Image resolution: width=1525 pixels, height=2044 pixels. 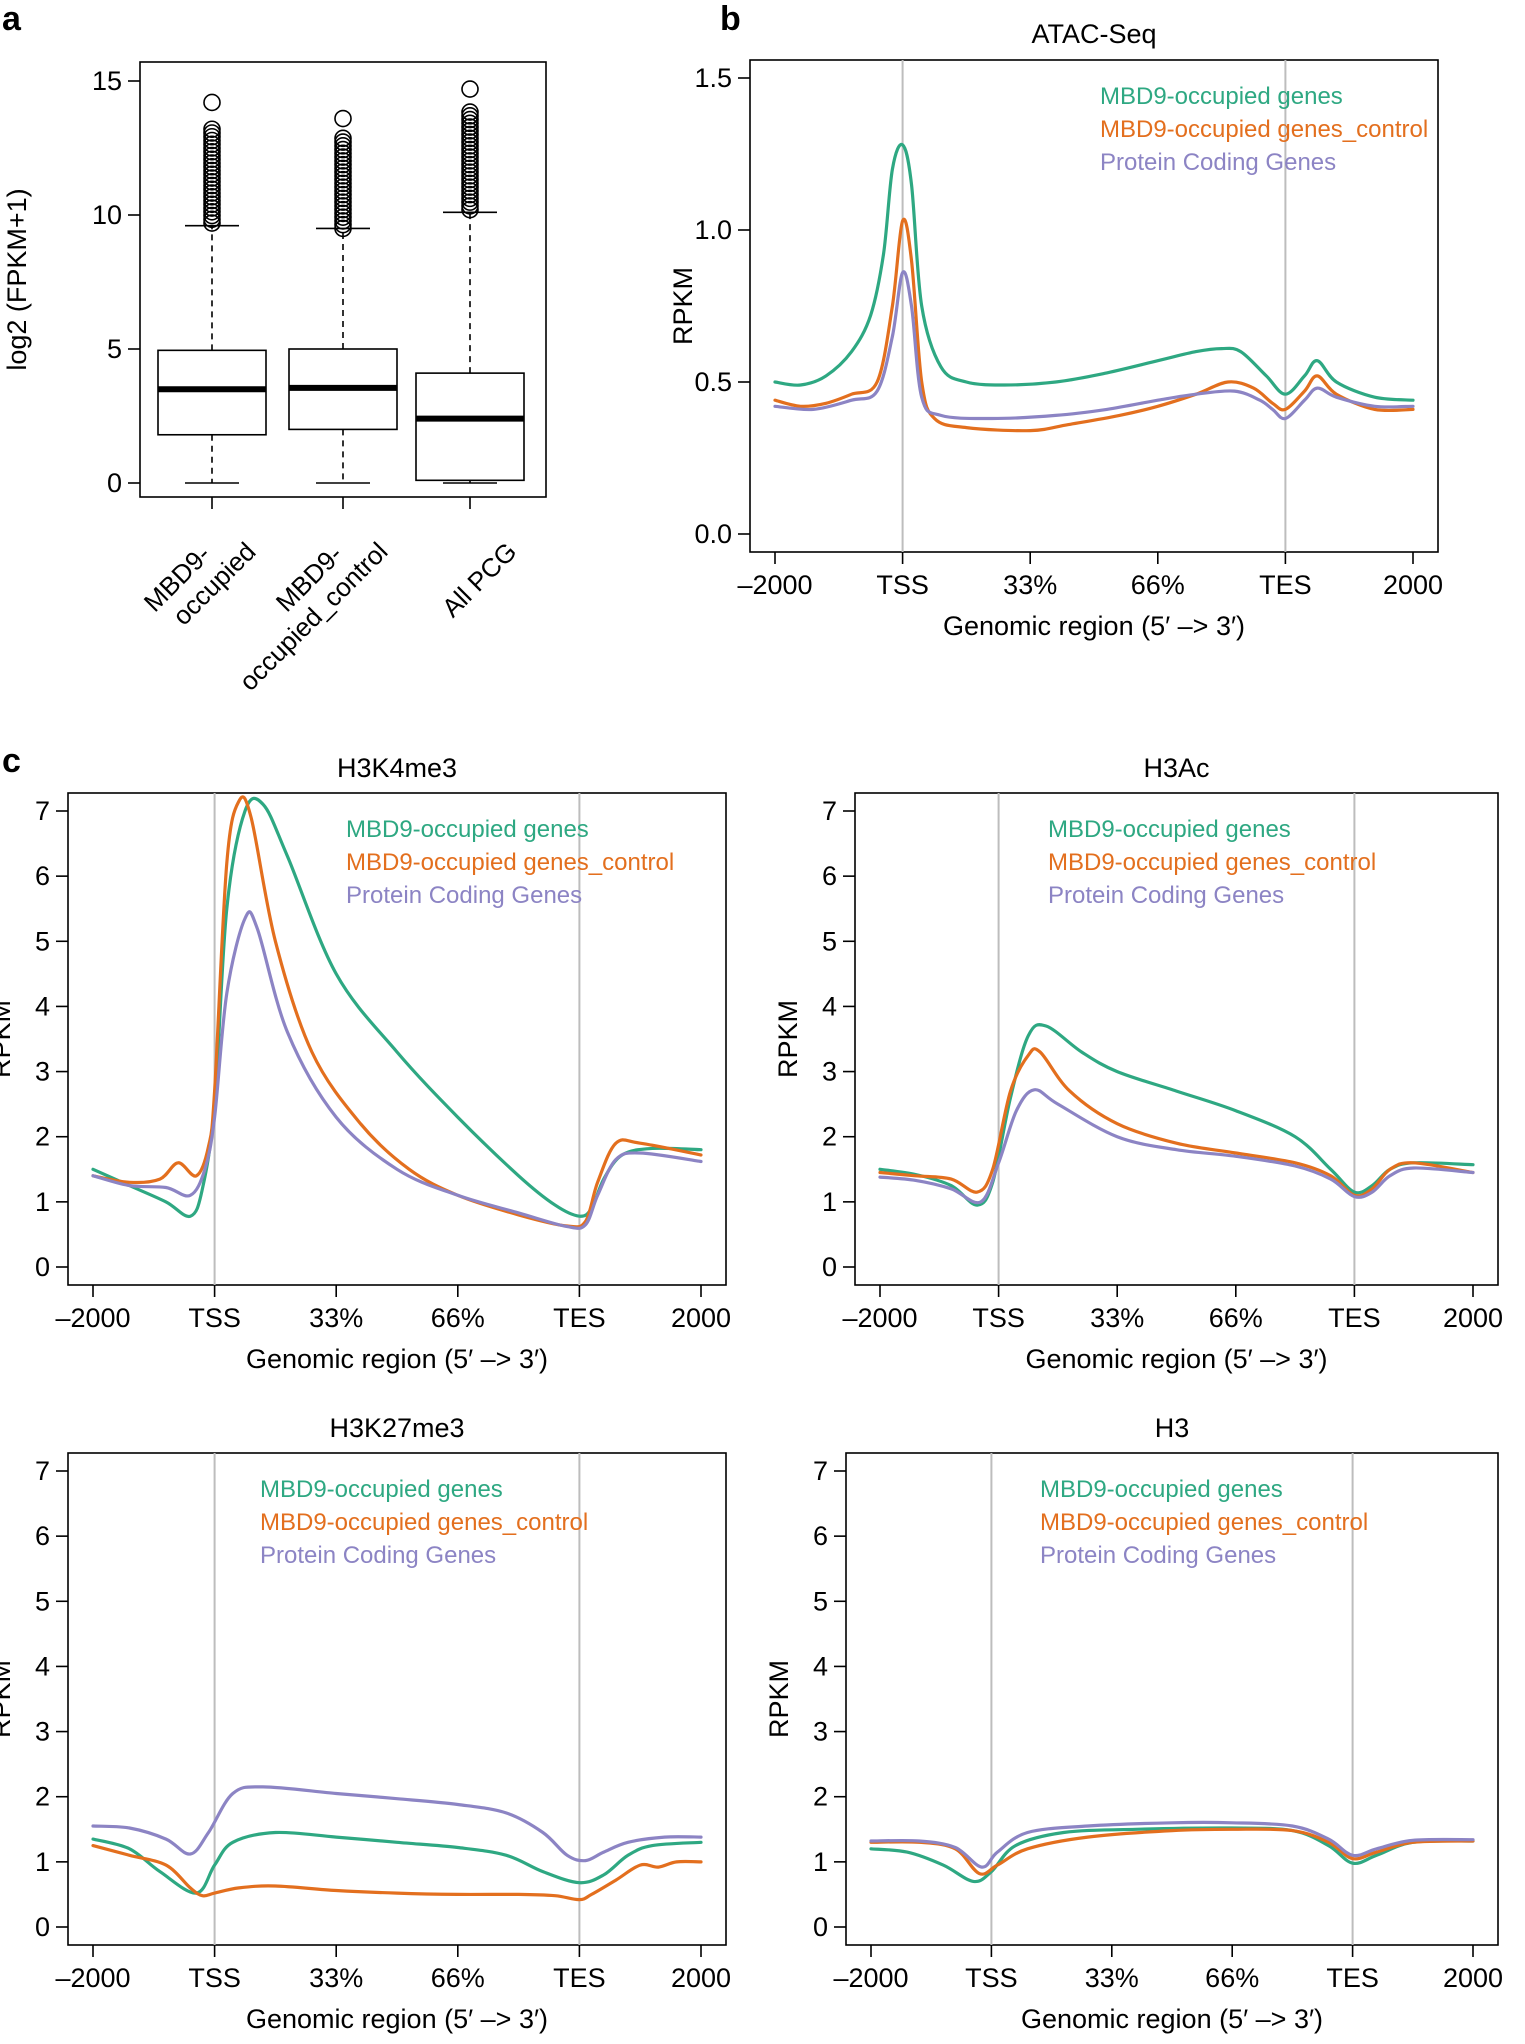 I want to click on x-tick-label: TES, so click(x=1354, y=1318).